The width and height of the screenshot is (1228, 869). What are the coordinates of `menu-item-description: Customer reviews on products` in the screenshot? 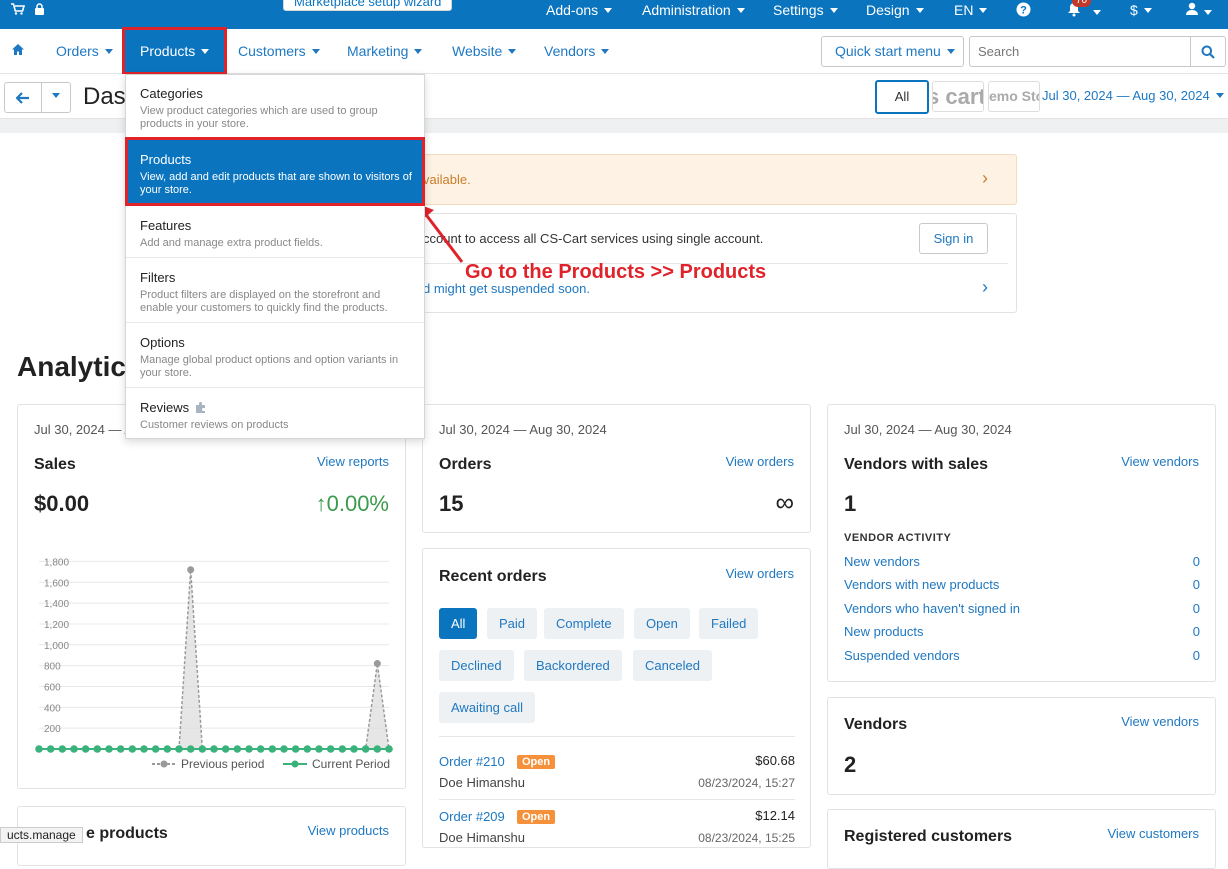 It's located at (214, 425).